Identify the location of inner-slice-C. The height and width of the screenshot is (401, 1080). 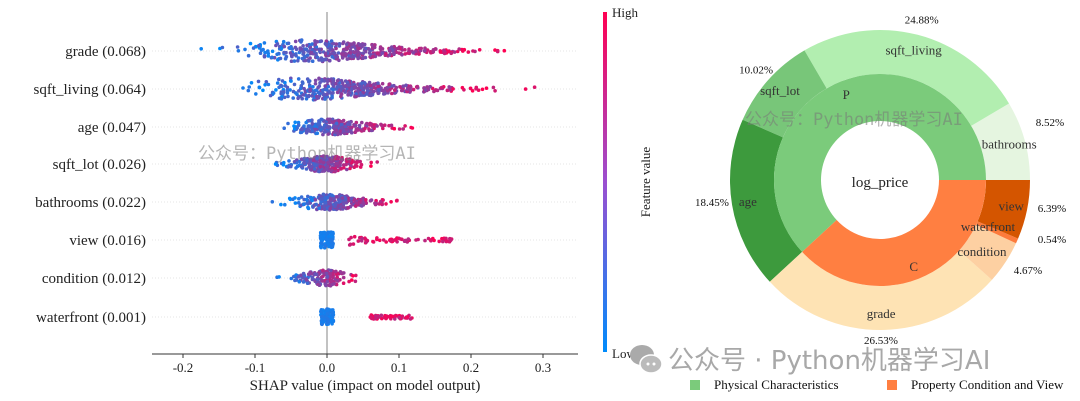
(894, 233).